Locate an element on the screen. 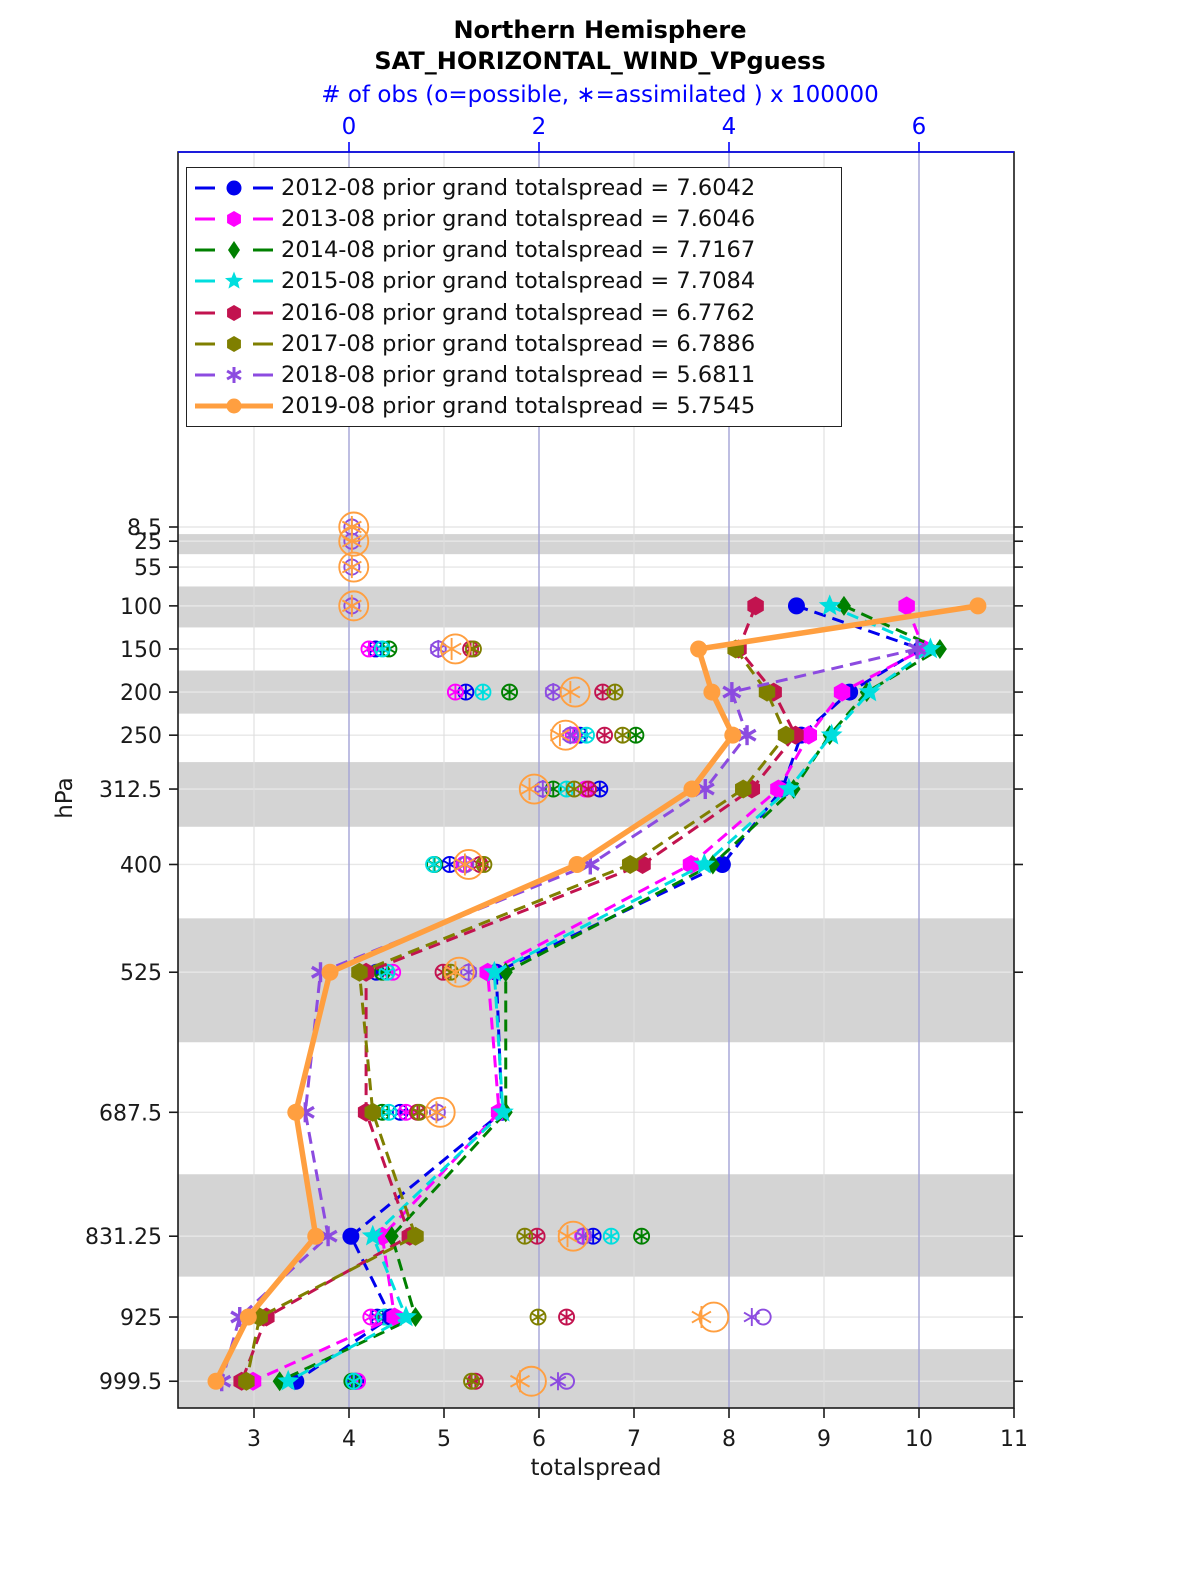 Image resolution: width=1200 pixels, height=1575 pixels. legend-label-2012-08: 2012-08 prior grand totalspread = 7.6042 is located at coordinates (518, 187).